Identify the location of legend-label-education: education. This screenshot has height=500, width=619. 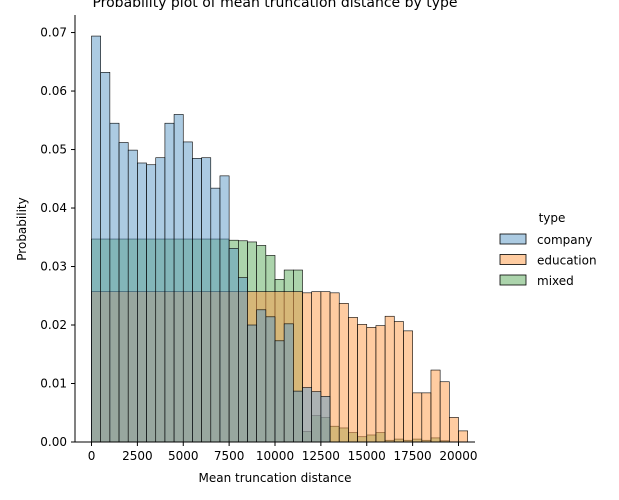
(567, 261).